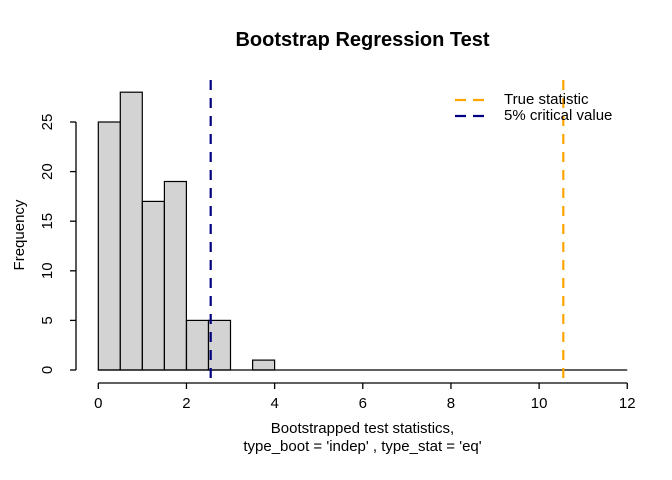  What do you see at coordinates (47, 320) in the screenshot?
I see `y-tick-label: 5` at bounding box center [47, 320].